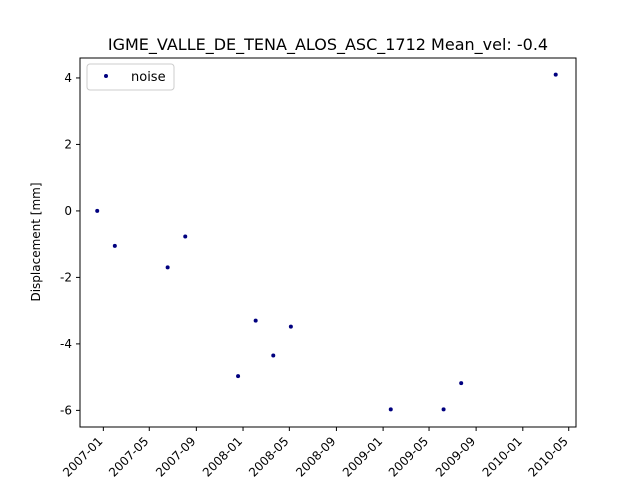  What do you see at coordinates (106, 76) in the screenshot?
I see `legend-marker` at bounding box center [106, 76].